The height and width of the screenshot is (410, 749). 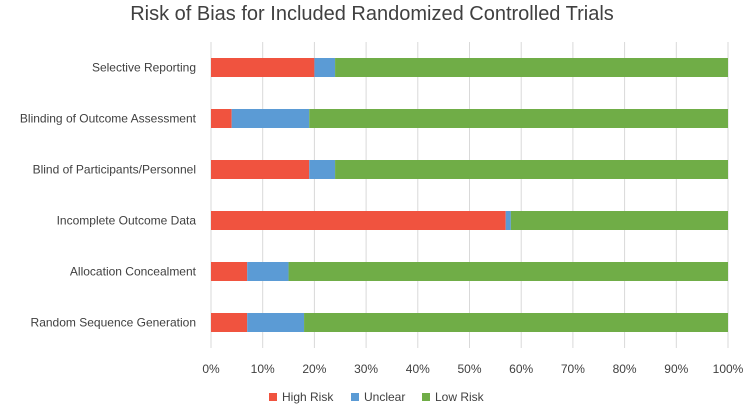 I want to click on category-label: Selective Reporting, so click(x=144, y=68).